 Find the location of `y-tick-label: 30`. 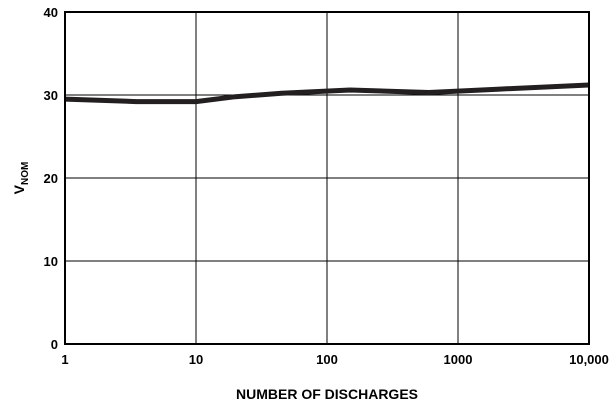

y-tick-label: 30 is located at coordinates (51, 95).